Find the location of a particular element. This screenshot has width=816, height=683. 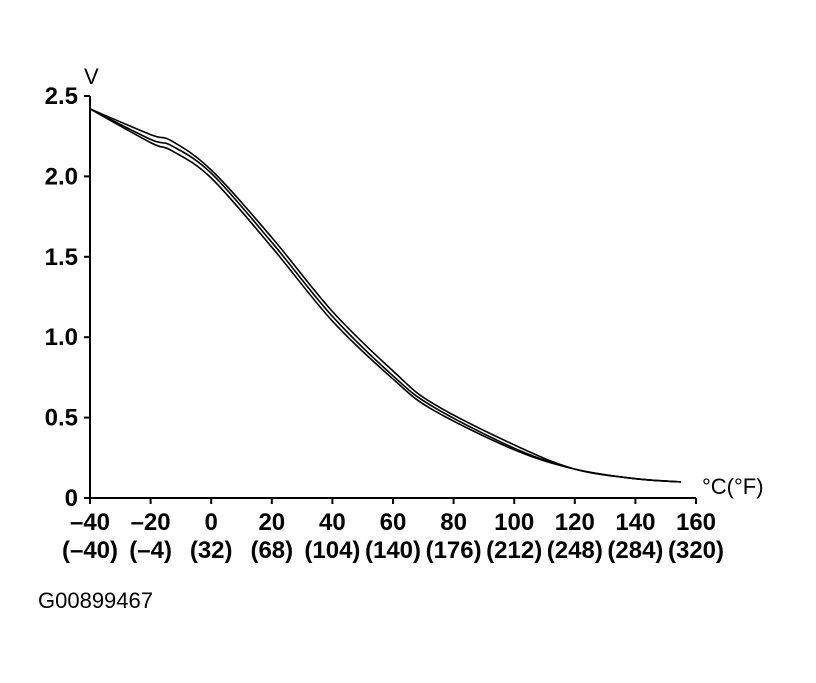

x-tick-label-fahrenheit: (104) is located at coordinates (332, 550).